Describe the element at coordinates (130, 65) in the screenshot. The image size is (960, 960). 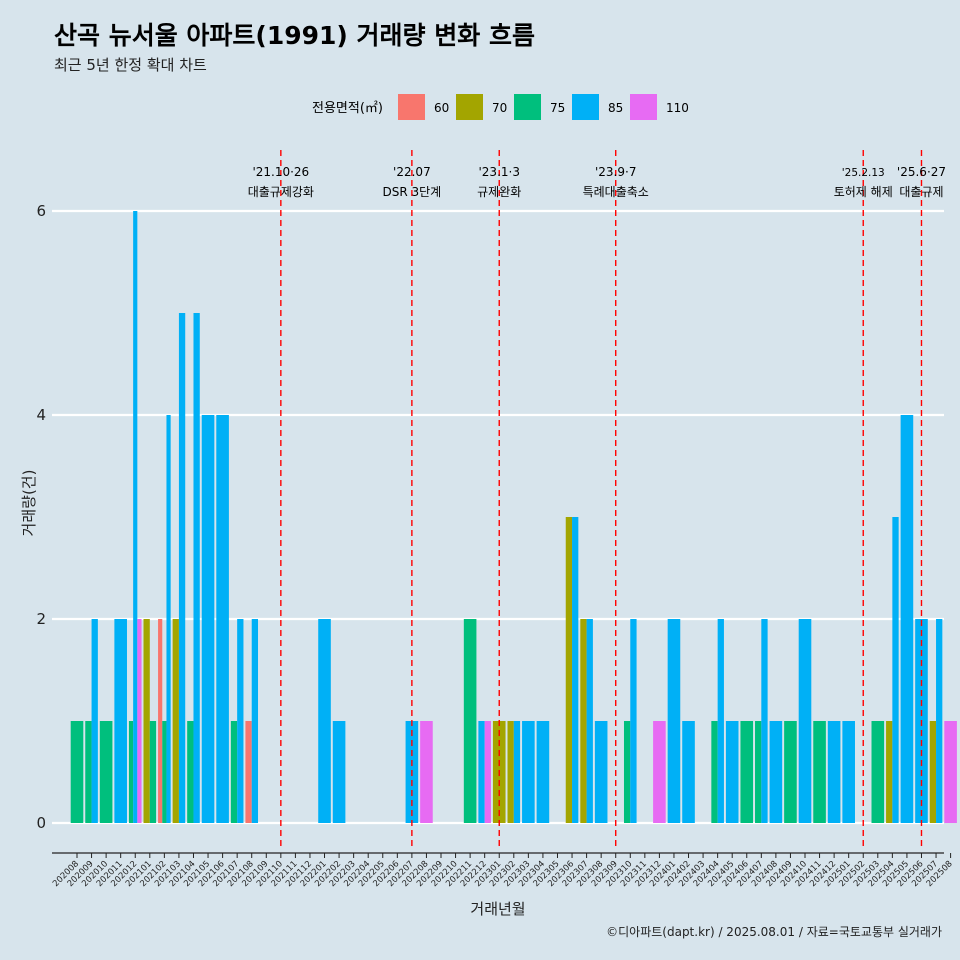
I see `chart-subtitle: 최근 5년 한정 확대 차트` at that location.